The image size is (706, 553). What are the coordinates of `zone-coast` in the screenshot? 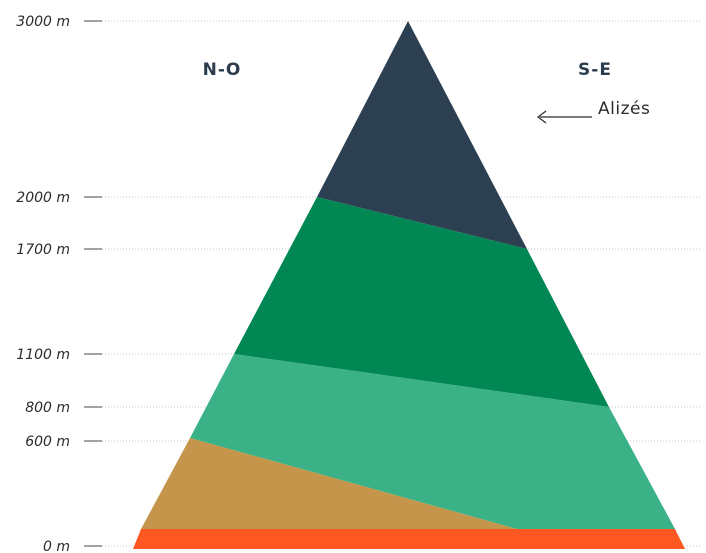 It's located at (409, 539).